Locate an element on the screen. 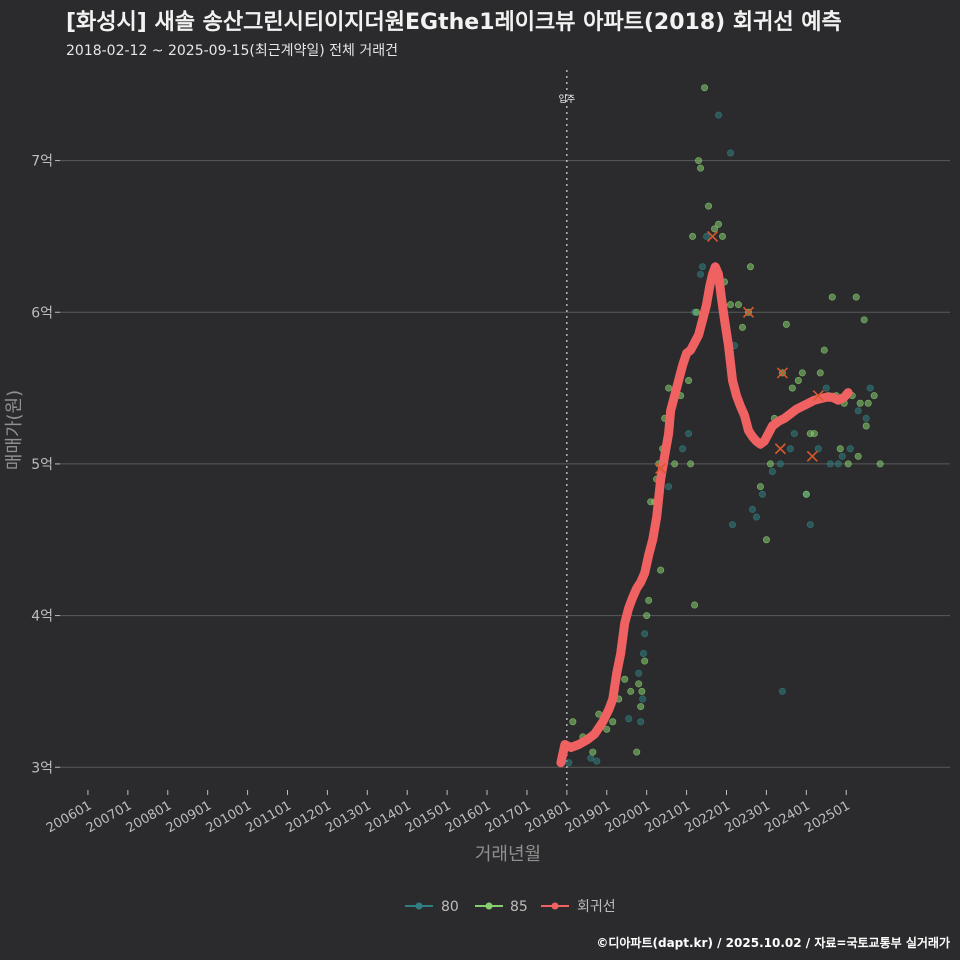  x-tick-label-7: 201301 is located at coordinates (348, 817).